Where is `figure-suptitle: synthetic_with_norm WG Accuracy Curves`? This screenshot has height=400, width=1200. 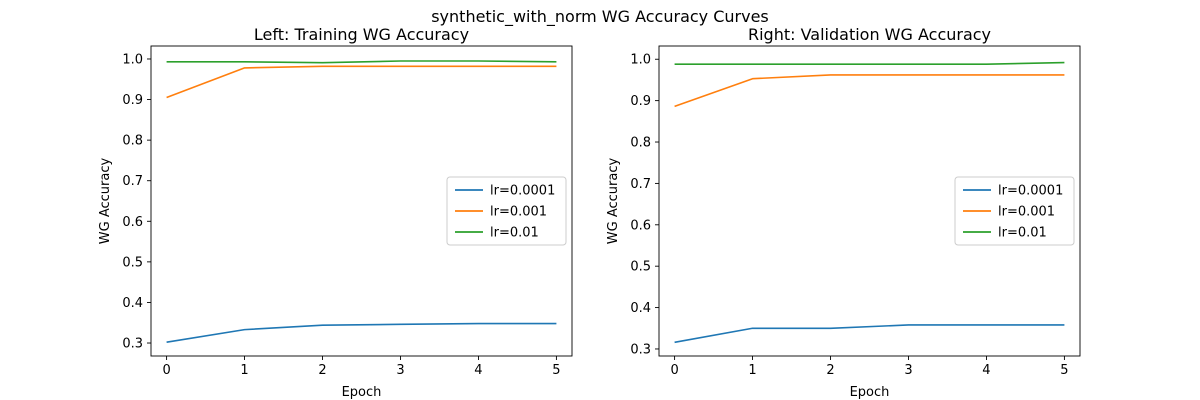
figure-suptitle: synthetic_with_norm WG Accuracy Curves is located at coordinates (600, 17).